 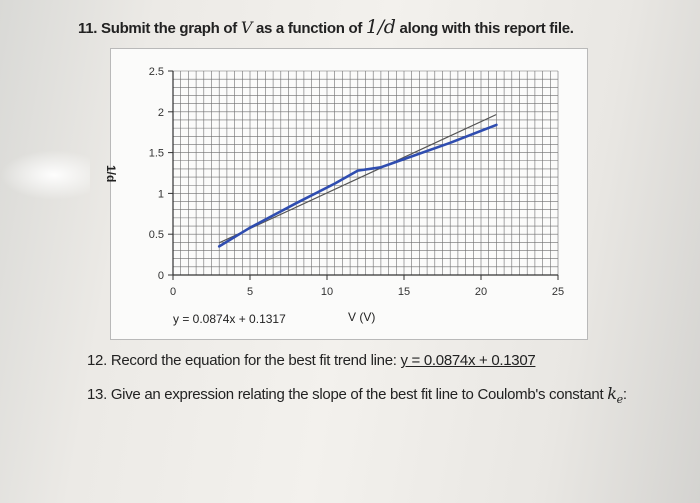 I want to click on q11-var-inv-d: 1/d, so click(x=380, y=27).